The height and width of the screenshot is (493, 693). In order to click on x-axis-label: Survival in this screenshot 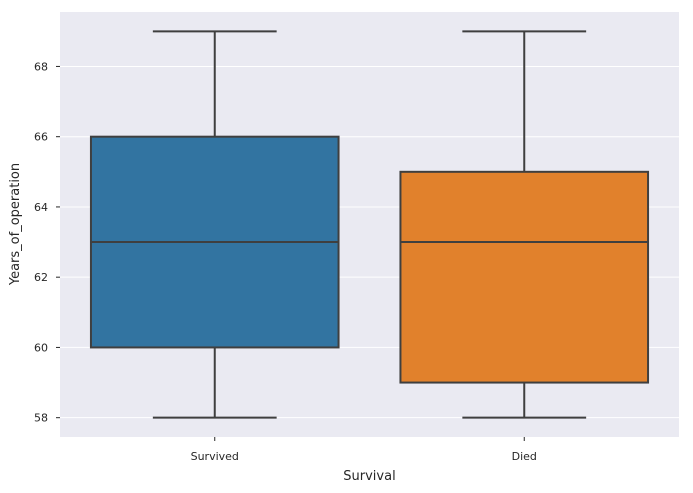, I will do `click(369, 476)`.